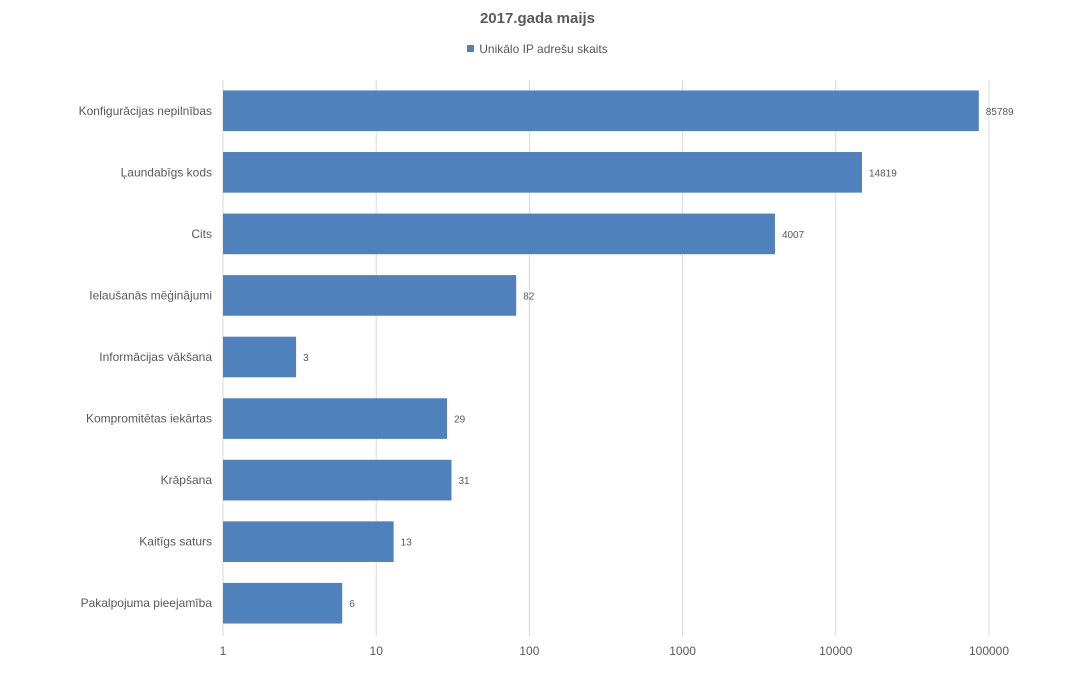 The image size is (1075, 681). Describe the element at coordinates (147, 603) in the screenshot. I see `category-label: Pakalpojuma pieejamība` at that location.